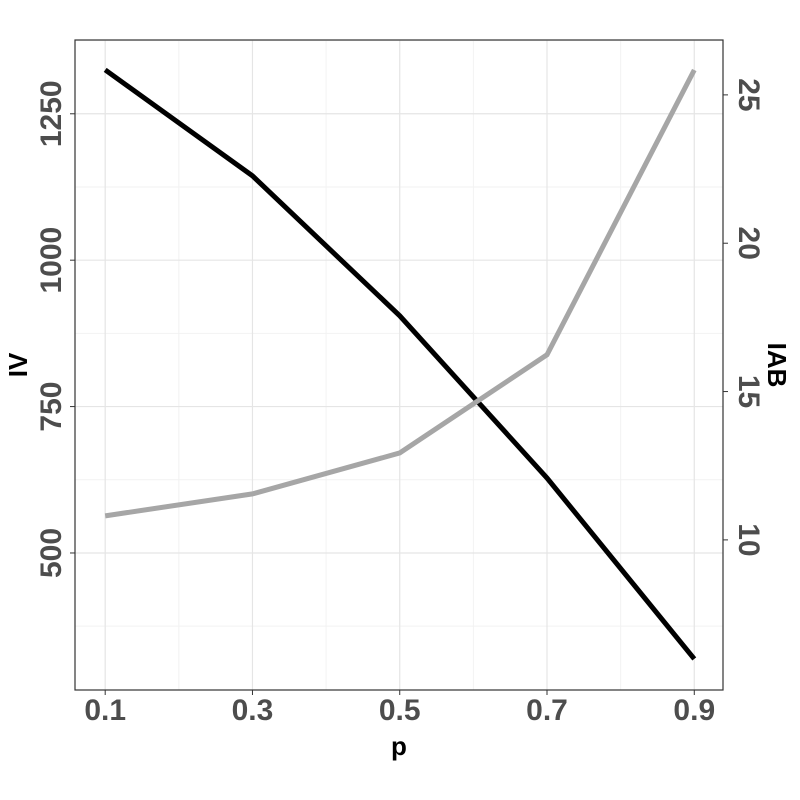  I want to click on y-tick-label: 500, so click(51, 553).